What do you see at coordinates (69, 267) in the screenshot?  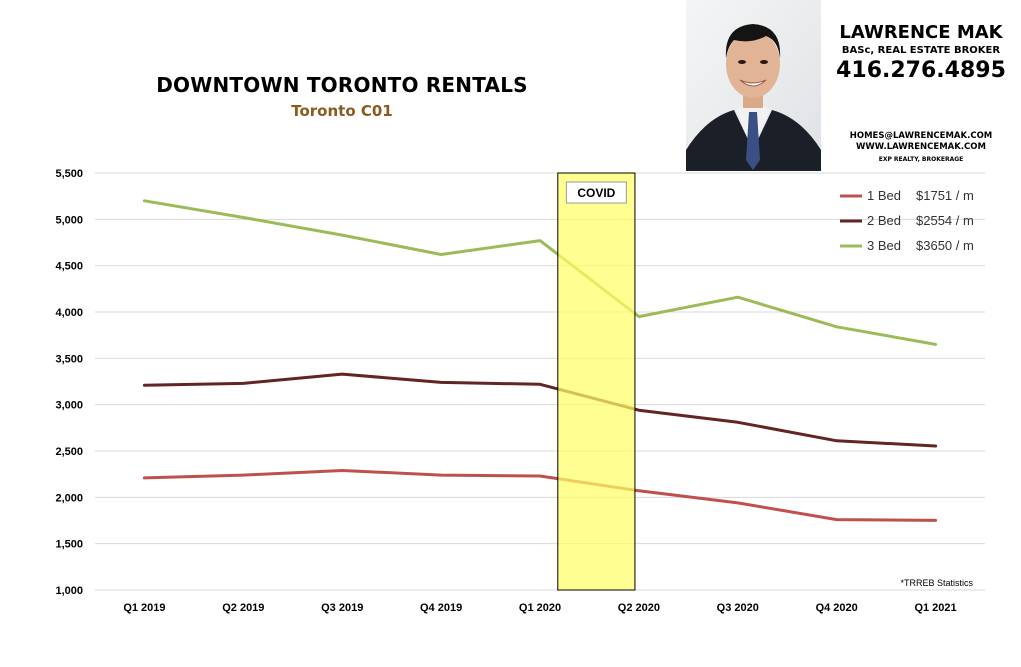 I see `y-tick-label: 4,500` at bounding box center [69, 267].